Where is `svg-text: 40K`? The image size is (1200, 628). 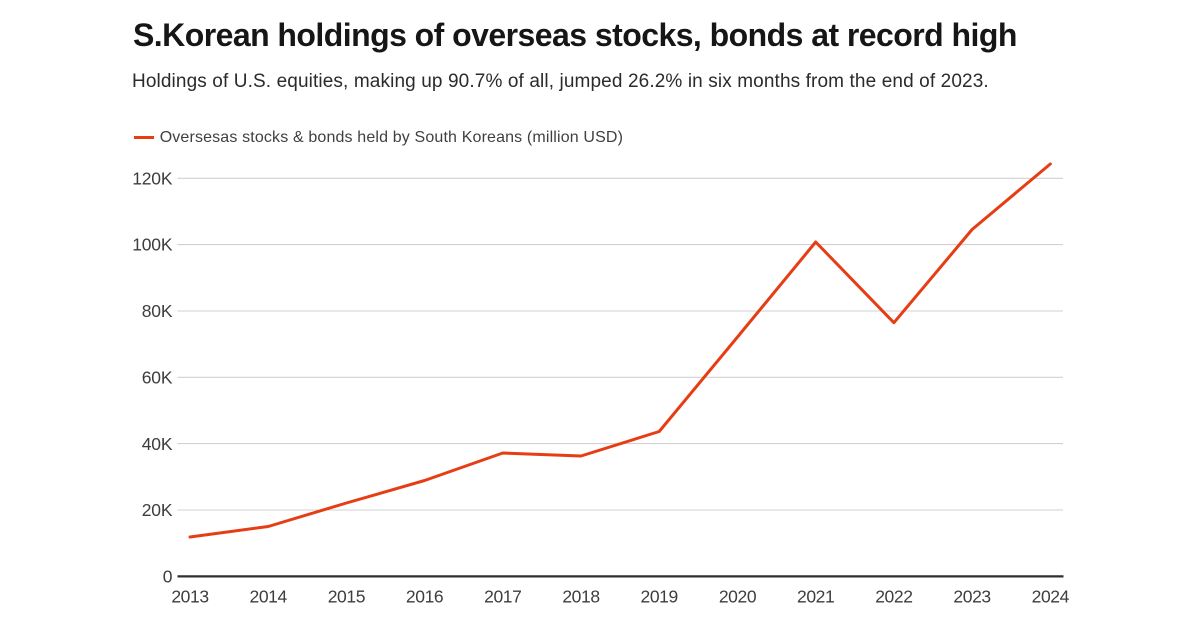 svg-text: 40K is located at coordinates (157, 444).